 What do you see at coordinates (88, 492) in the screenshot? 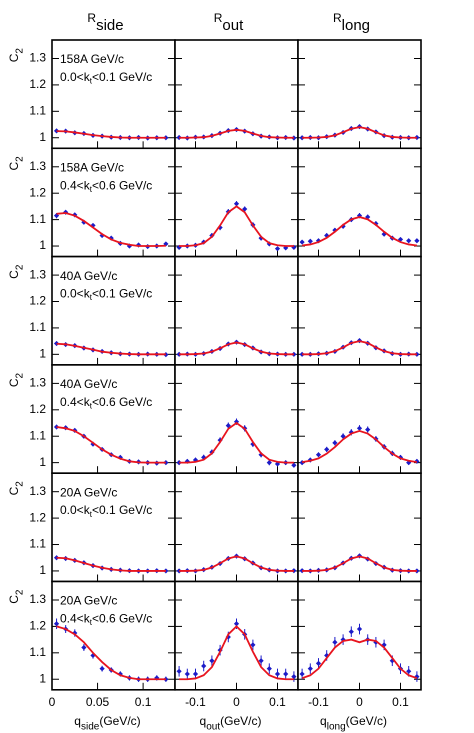
I see `annotation: 20A GeV/c` at bounding box center [88, 492].